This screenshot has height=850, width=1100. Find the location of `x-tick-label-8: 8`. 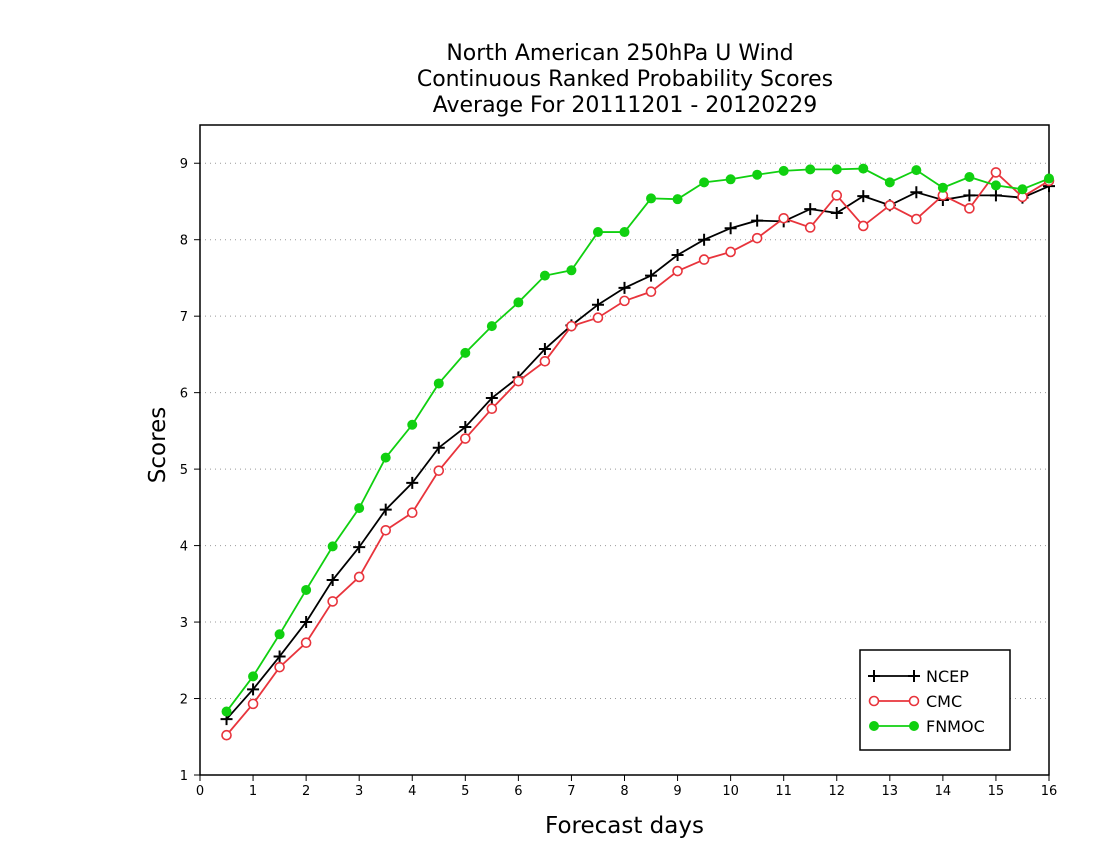

x-tick-label-8: 8 is located at coordinates (624, 791).